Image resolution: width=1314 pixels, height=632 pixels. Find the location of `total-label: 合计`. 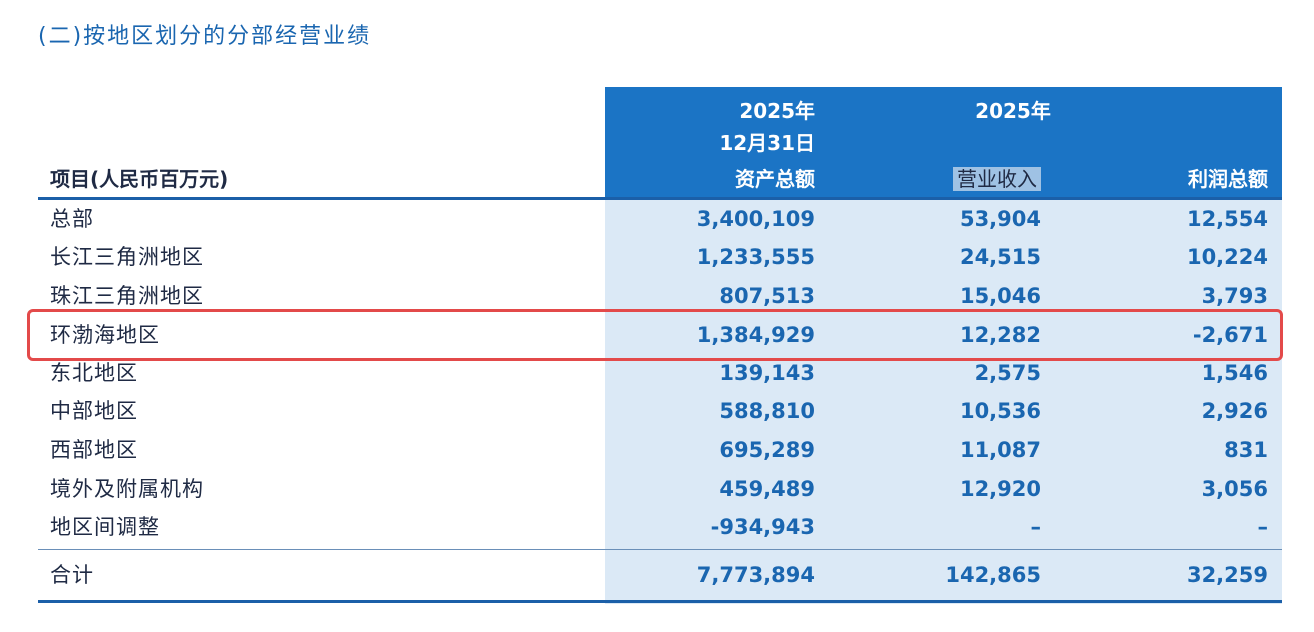

total-label: 合计 is located at coordinates (72, 575).